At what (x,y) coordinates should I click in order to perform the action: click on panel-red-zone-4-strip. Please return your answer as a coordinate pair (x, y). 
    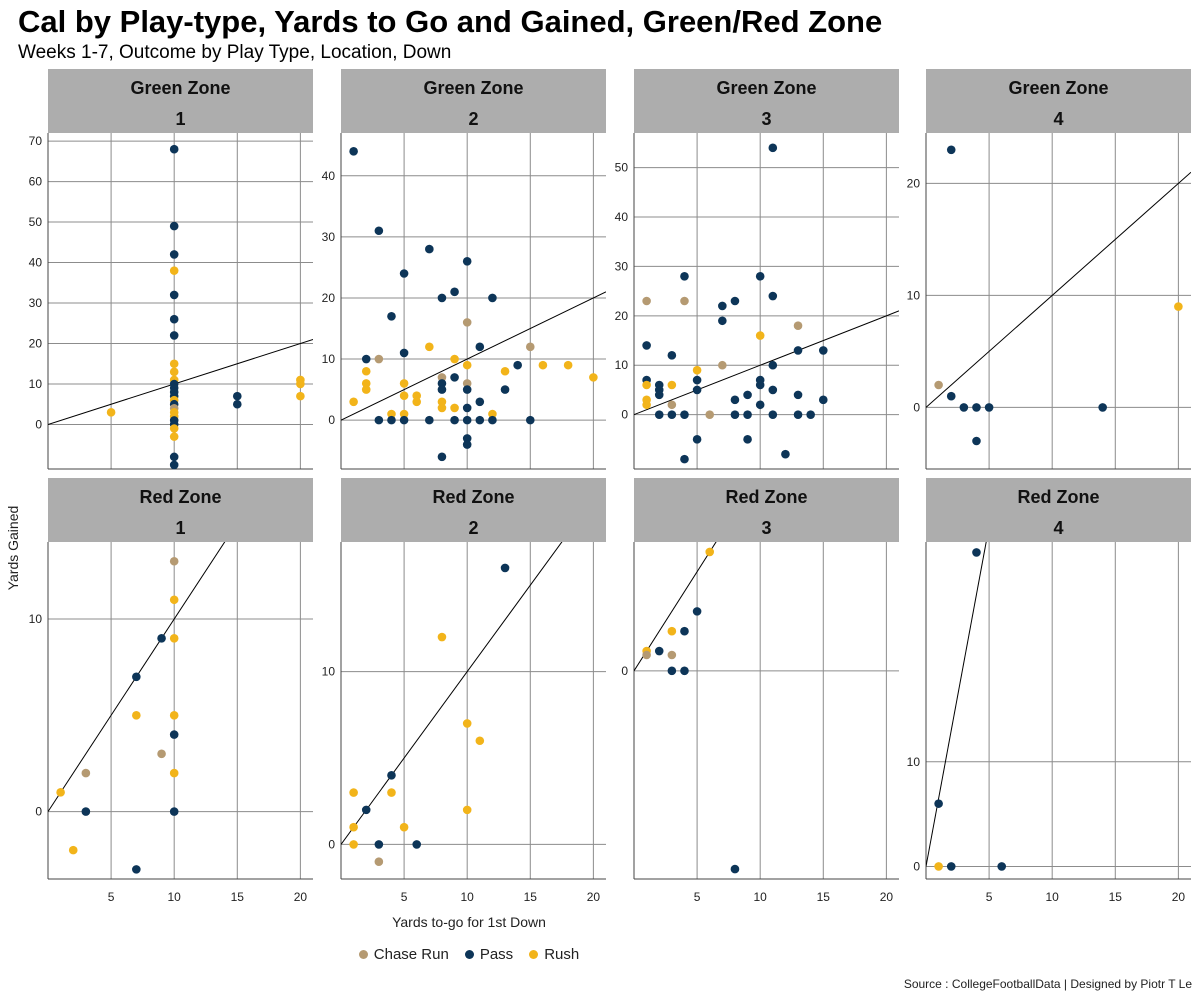
    Looking at the image, I should click on (1058, 510).